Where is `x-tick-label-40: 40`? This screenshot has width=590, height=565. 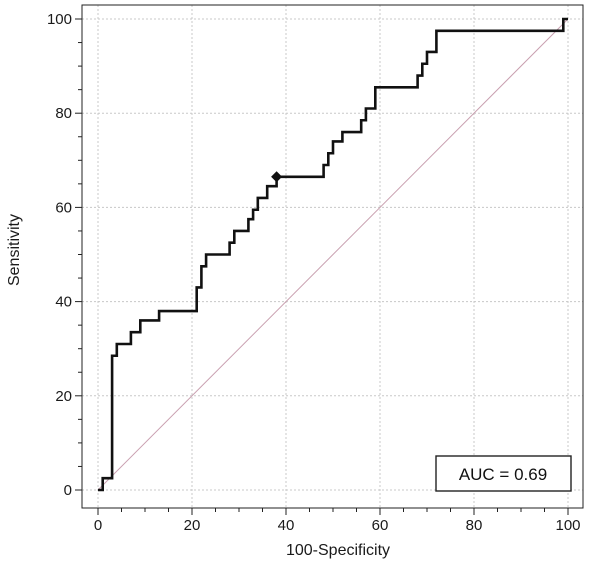
x-tick-label-40: 40 is located at coordinates (286, 525).